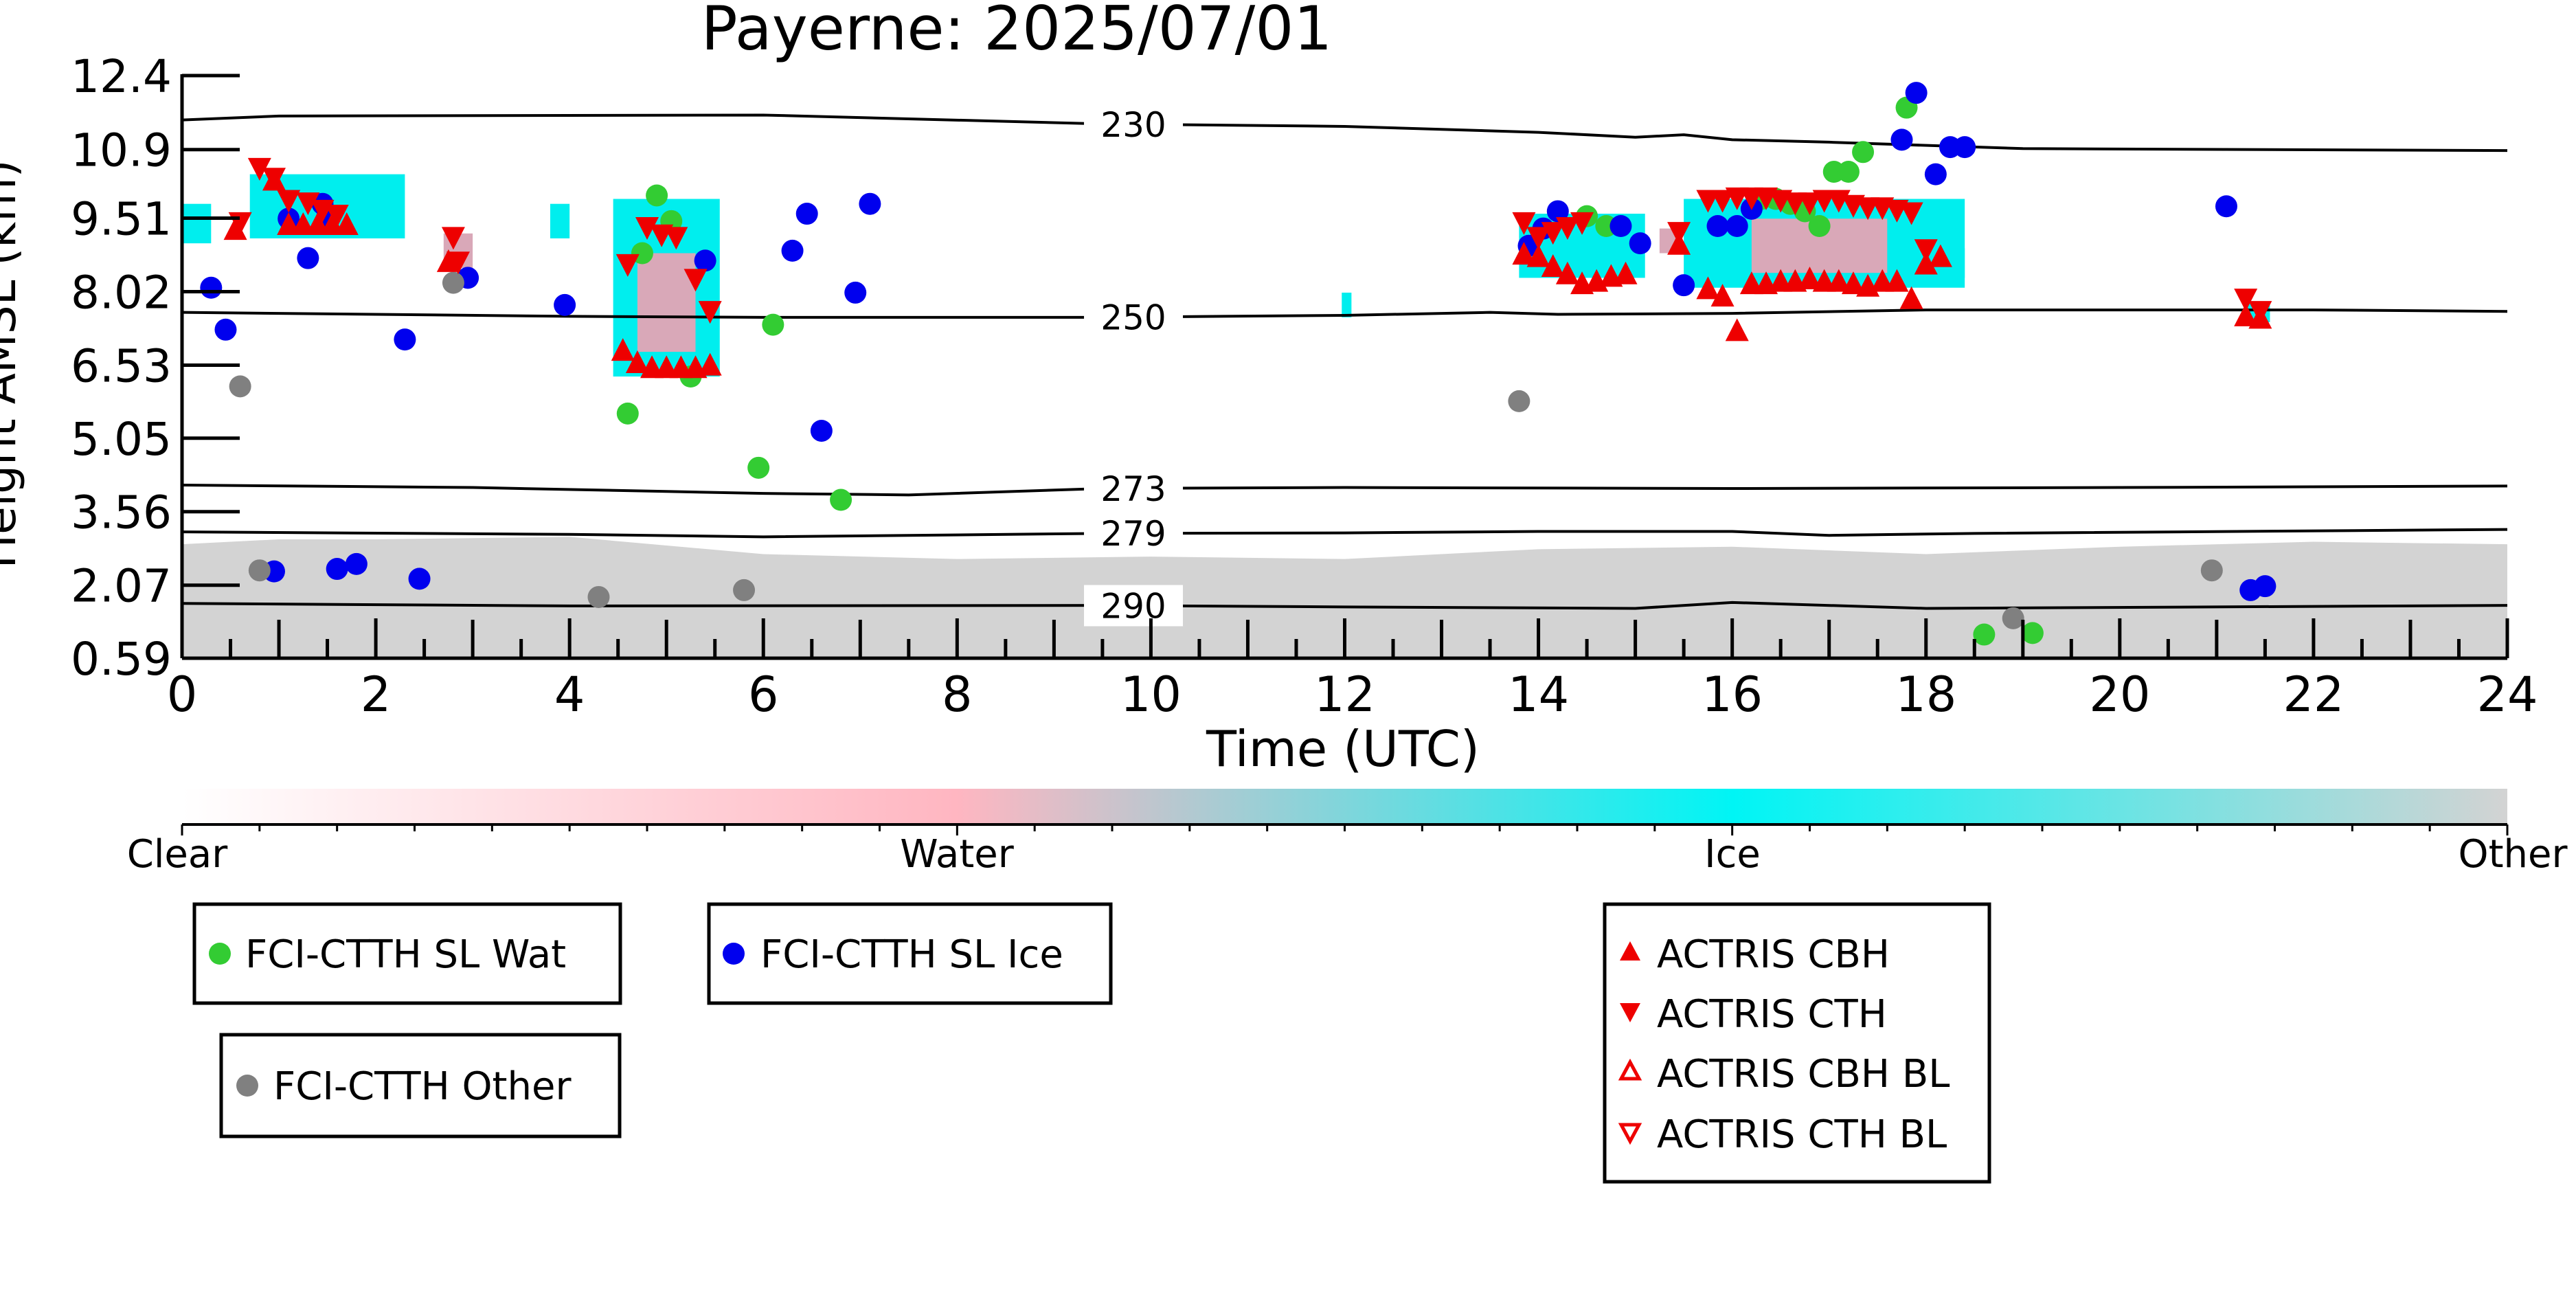 The image size is (2576, 1291). Describe the element at coordinates (1151, 694) in the screenshot. I see `x-tick-label: 10` at that location.